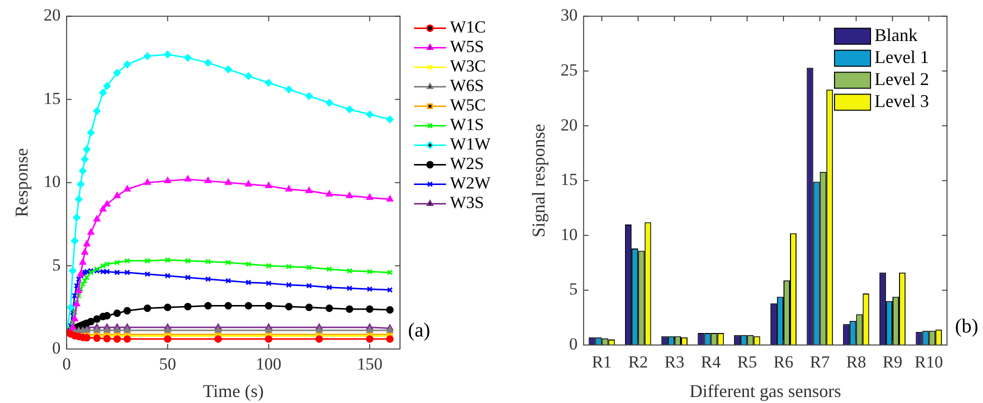 The image size is (983, 403). I want to click on x-tick-label: 100, so click(269, 364).